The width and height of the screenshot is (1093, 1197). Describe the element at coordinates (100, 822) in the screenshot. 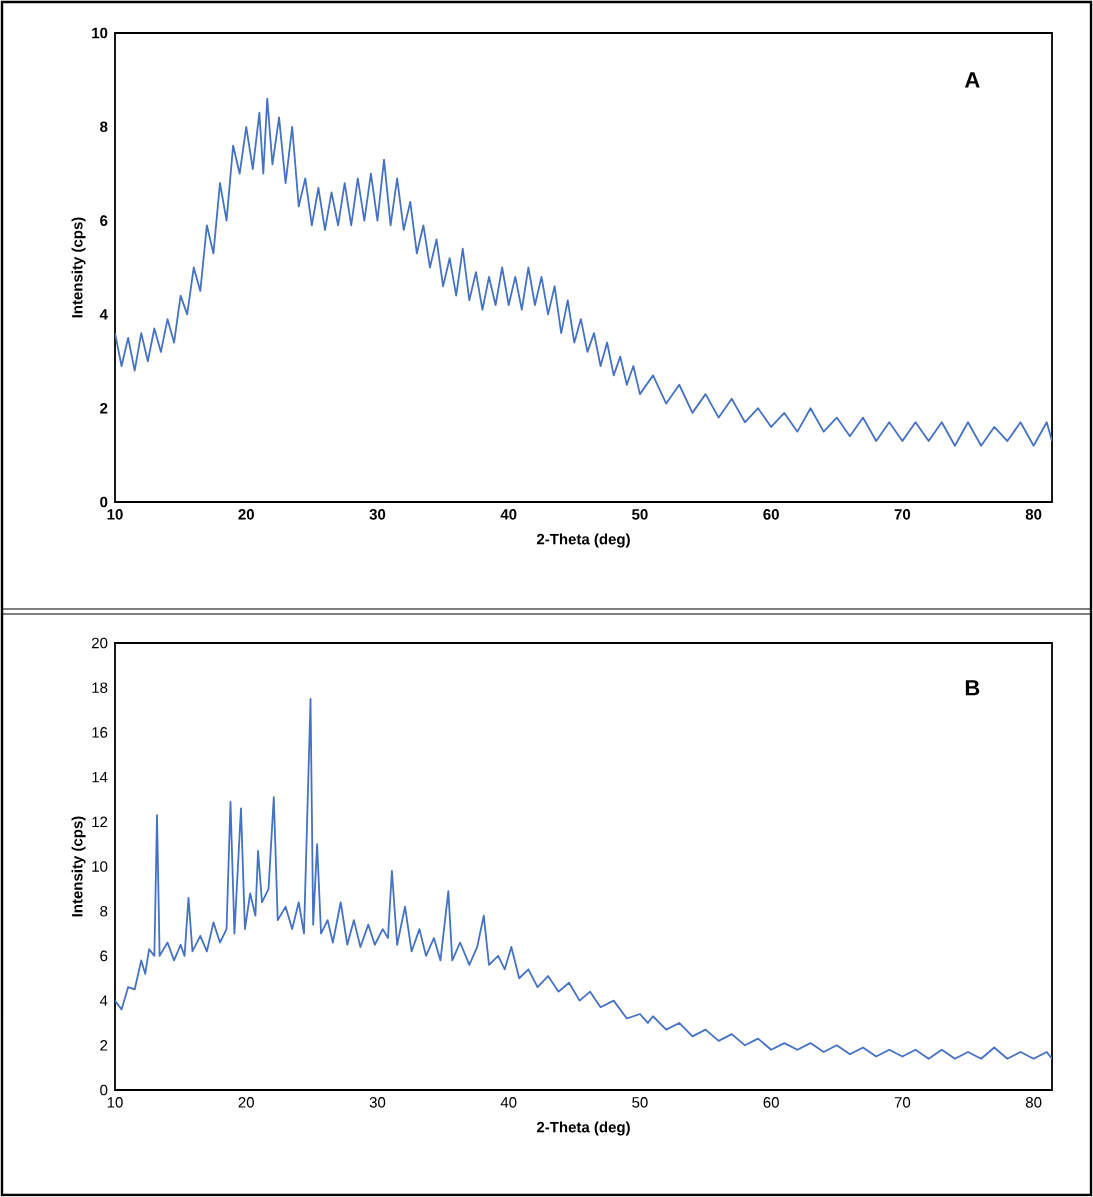

I see `y-tick-label: 12` at that location.